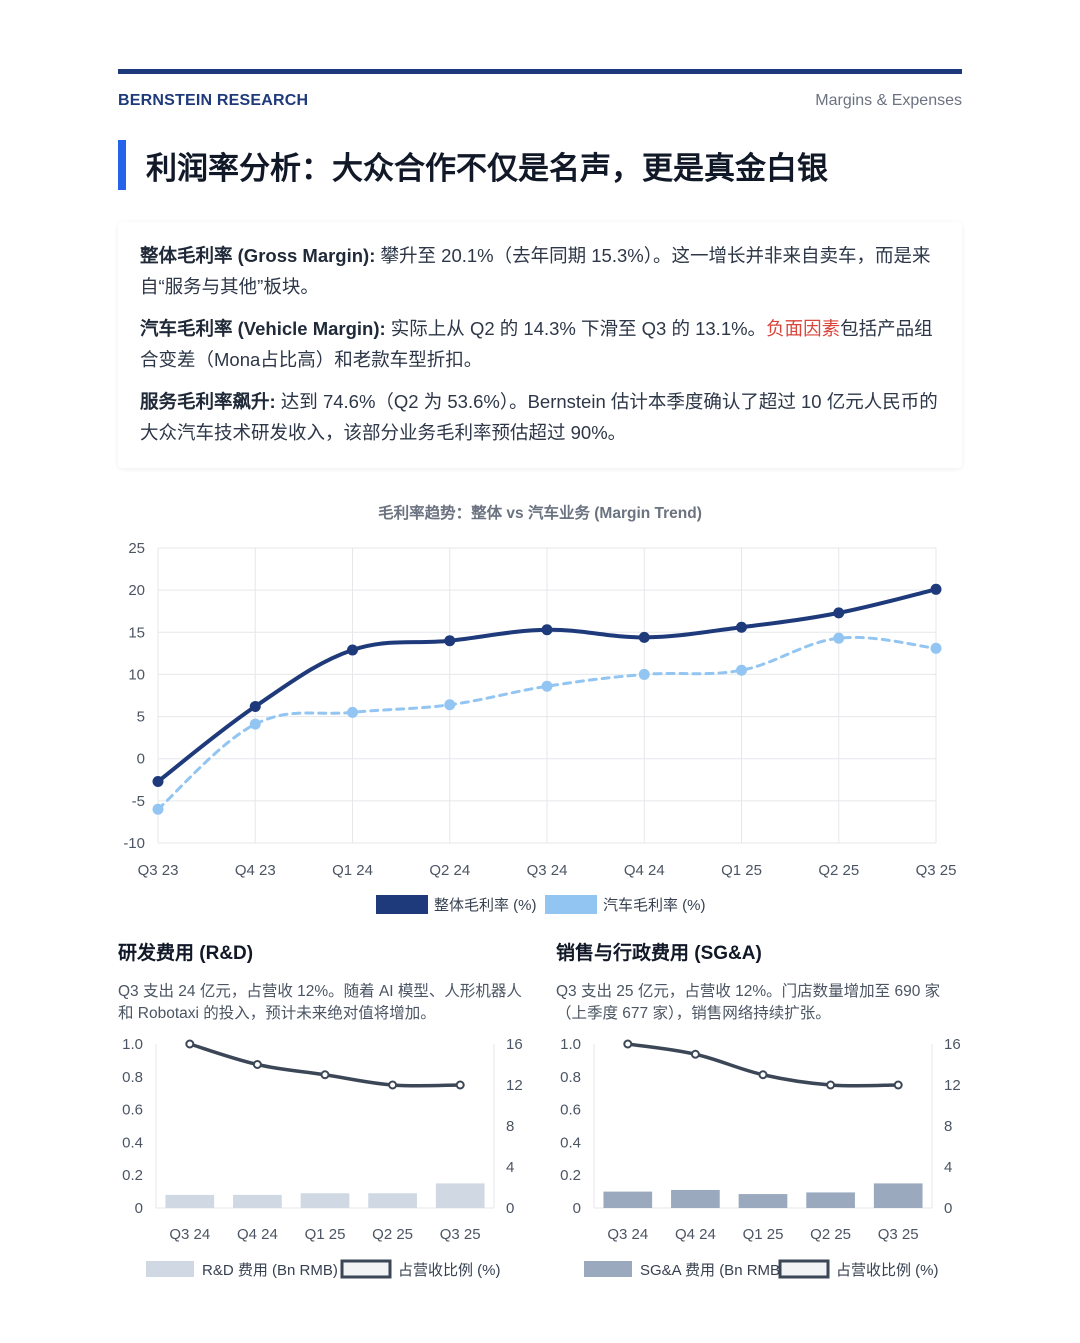  What do you see at coordinates (570, 1110) in the screenshot?
I see `y-left-tick-label: 0.6` at bounding box center [570, 1110].